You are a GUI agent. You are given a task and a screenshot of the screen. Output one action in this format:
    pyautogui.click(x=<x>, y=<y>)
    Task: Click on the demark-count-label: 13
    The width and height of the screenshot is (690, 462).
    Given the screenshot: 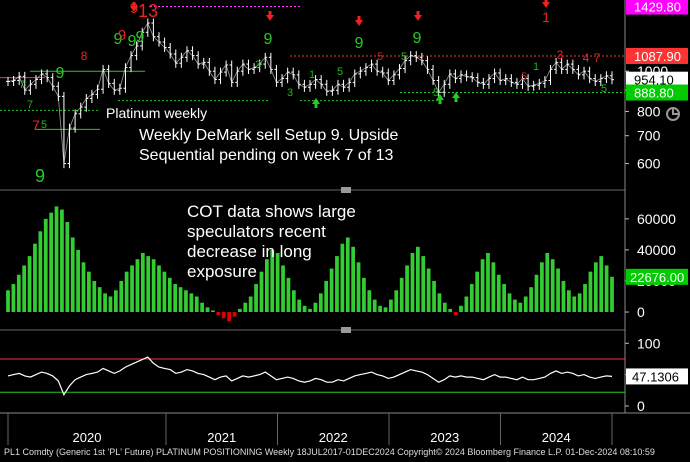 What is the action you would take?
    pyautogui.click(x=148, y=11)
    